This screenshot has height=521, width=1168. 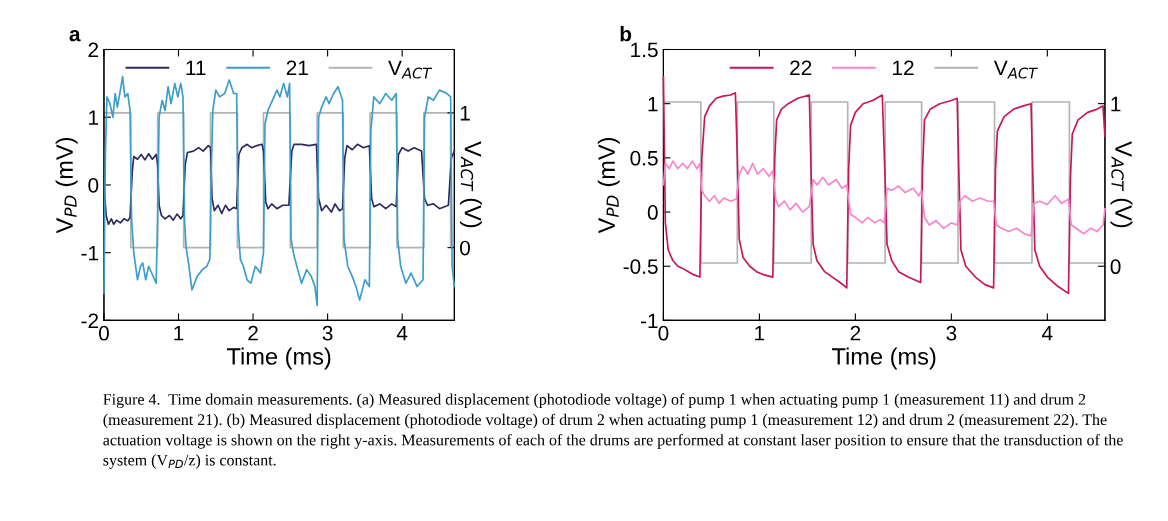 I want to click on y-tick-label: -0.5, so click(x=640, y=266).